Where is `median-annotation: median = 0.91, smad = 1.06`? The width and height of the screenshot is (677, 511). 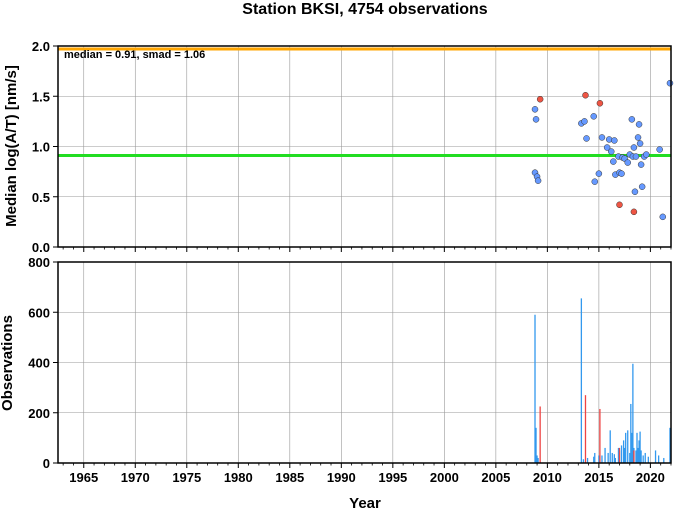
median-annotation: median = 0.91, smad = 1.06 is located at coordinates (134, 55).